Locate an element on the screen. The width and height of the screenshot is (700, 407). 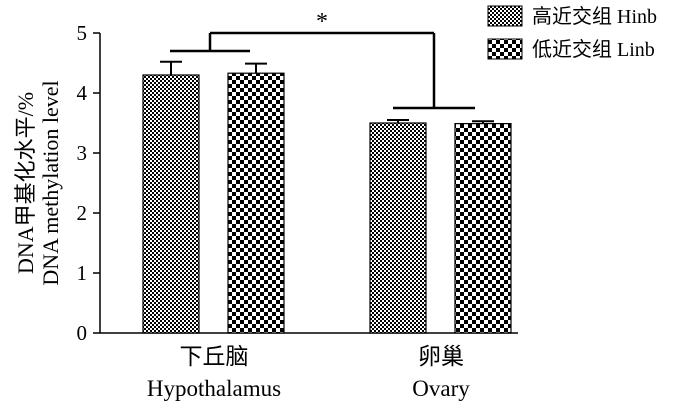
x-category-label-zh: 下丘脑 is located at coordinates (214, 356).